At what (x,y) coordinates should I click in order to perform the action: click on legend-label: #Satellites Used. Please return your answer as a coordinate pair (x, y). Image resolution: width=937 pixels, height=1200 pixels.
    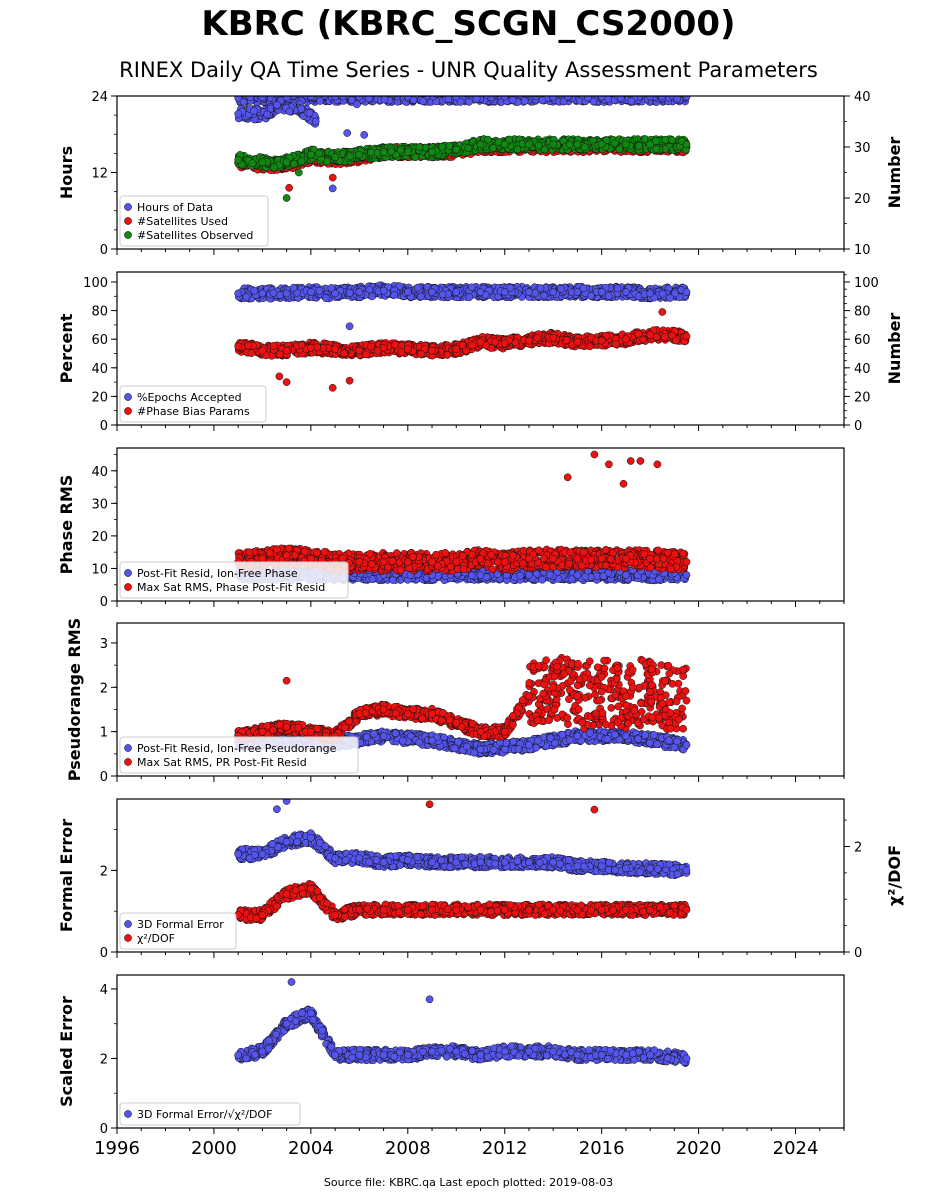
    Looking at the image, I should click on (182, 221).